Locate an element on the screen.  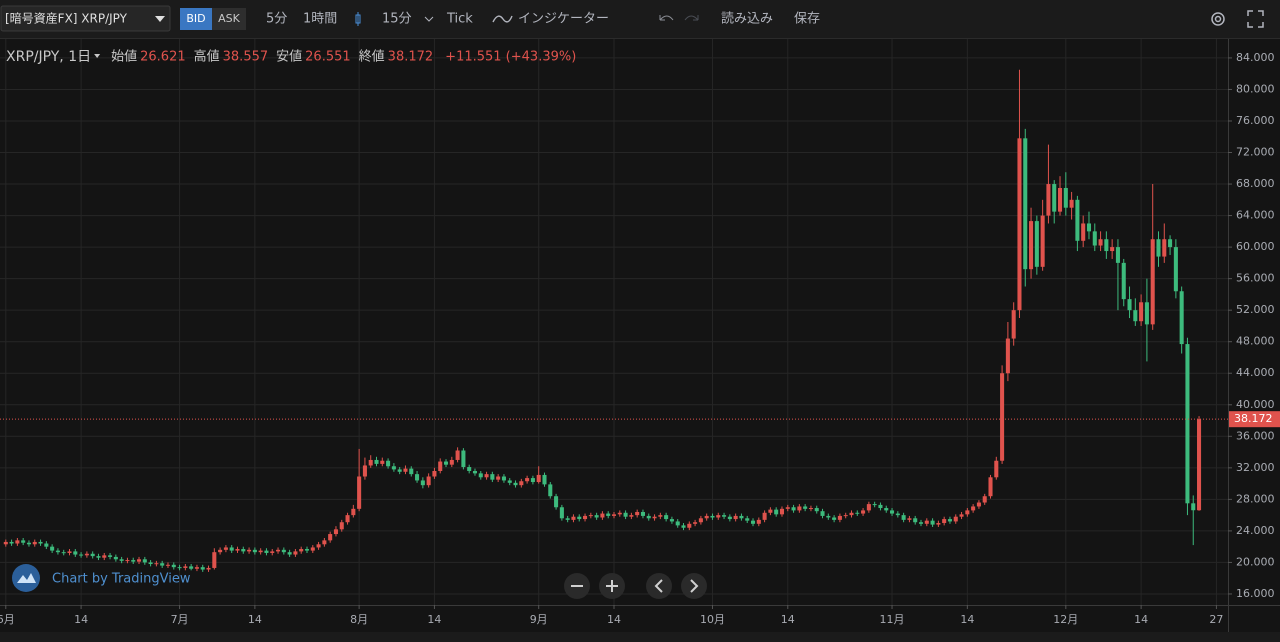
zoom-out-button is located at coordinates (577, 586).